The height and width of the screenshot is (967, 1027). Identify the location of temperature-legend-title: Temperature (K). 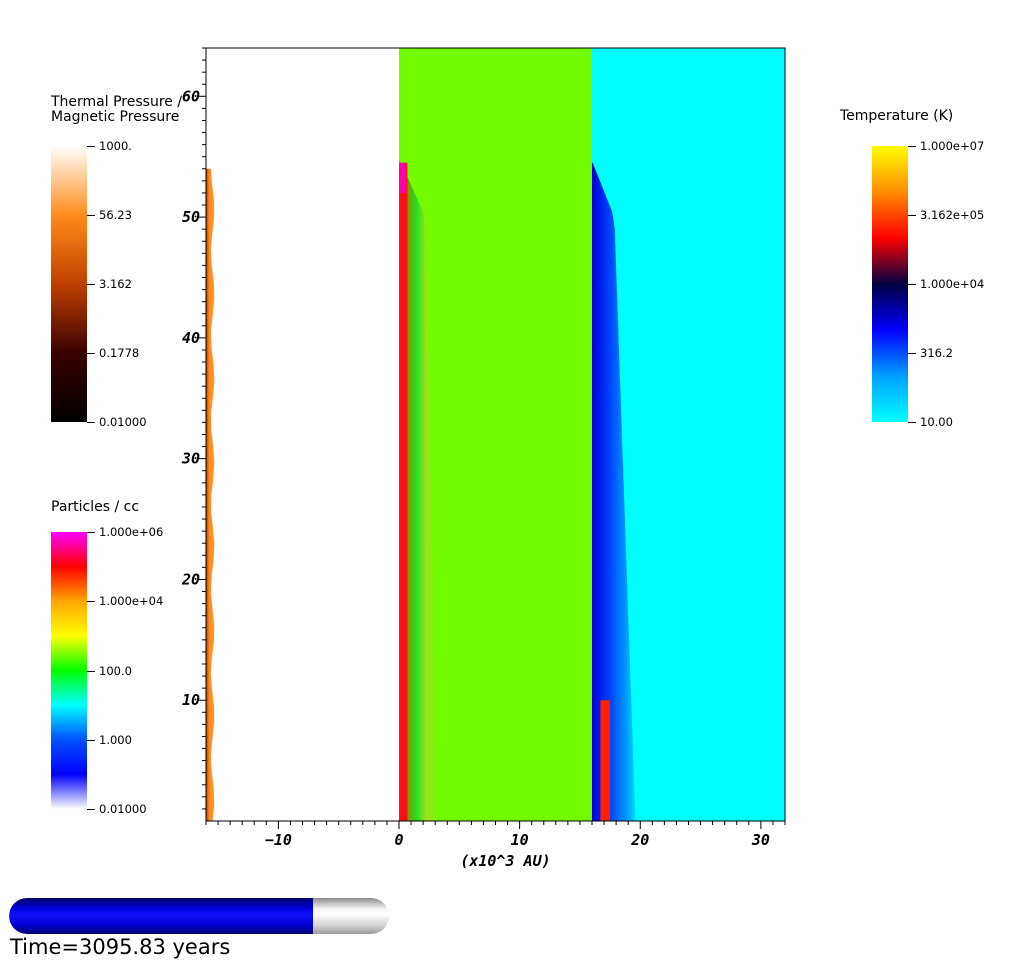
(897, 116).